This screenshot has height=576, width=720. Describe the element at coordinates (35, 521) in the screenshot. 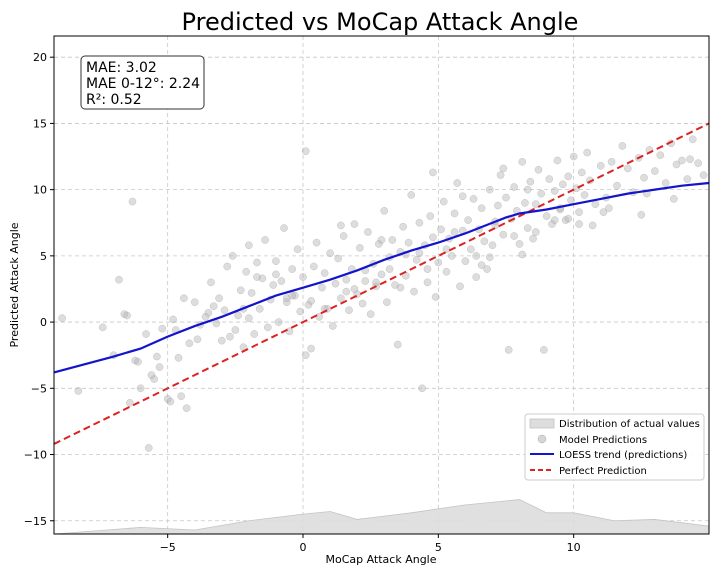

I see `y-tick-label: −15` at that location.